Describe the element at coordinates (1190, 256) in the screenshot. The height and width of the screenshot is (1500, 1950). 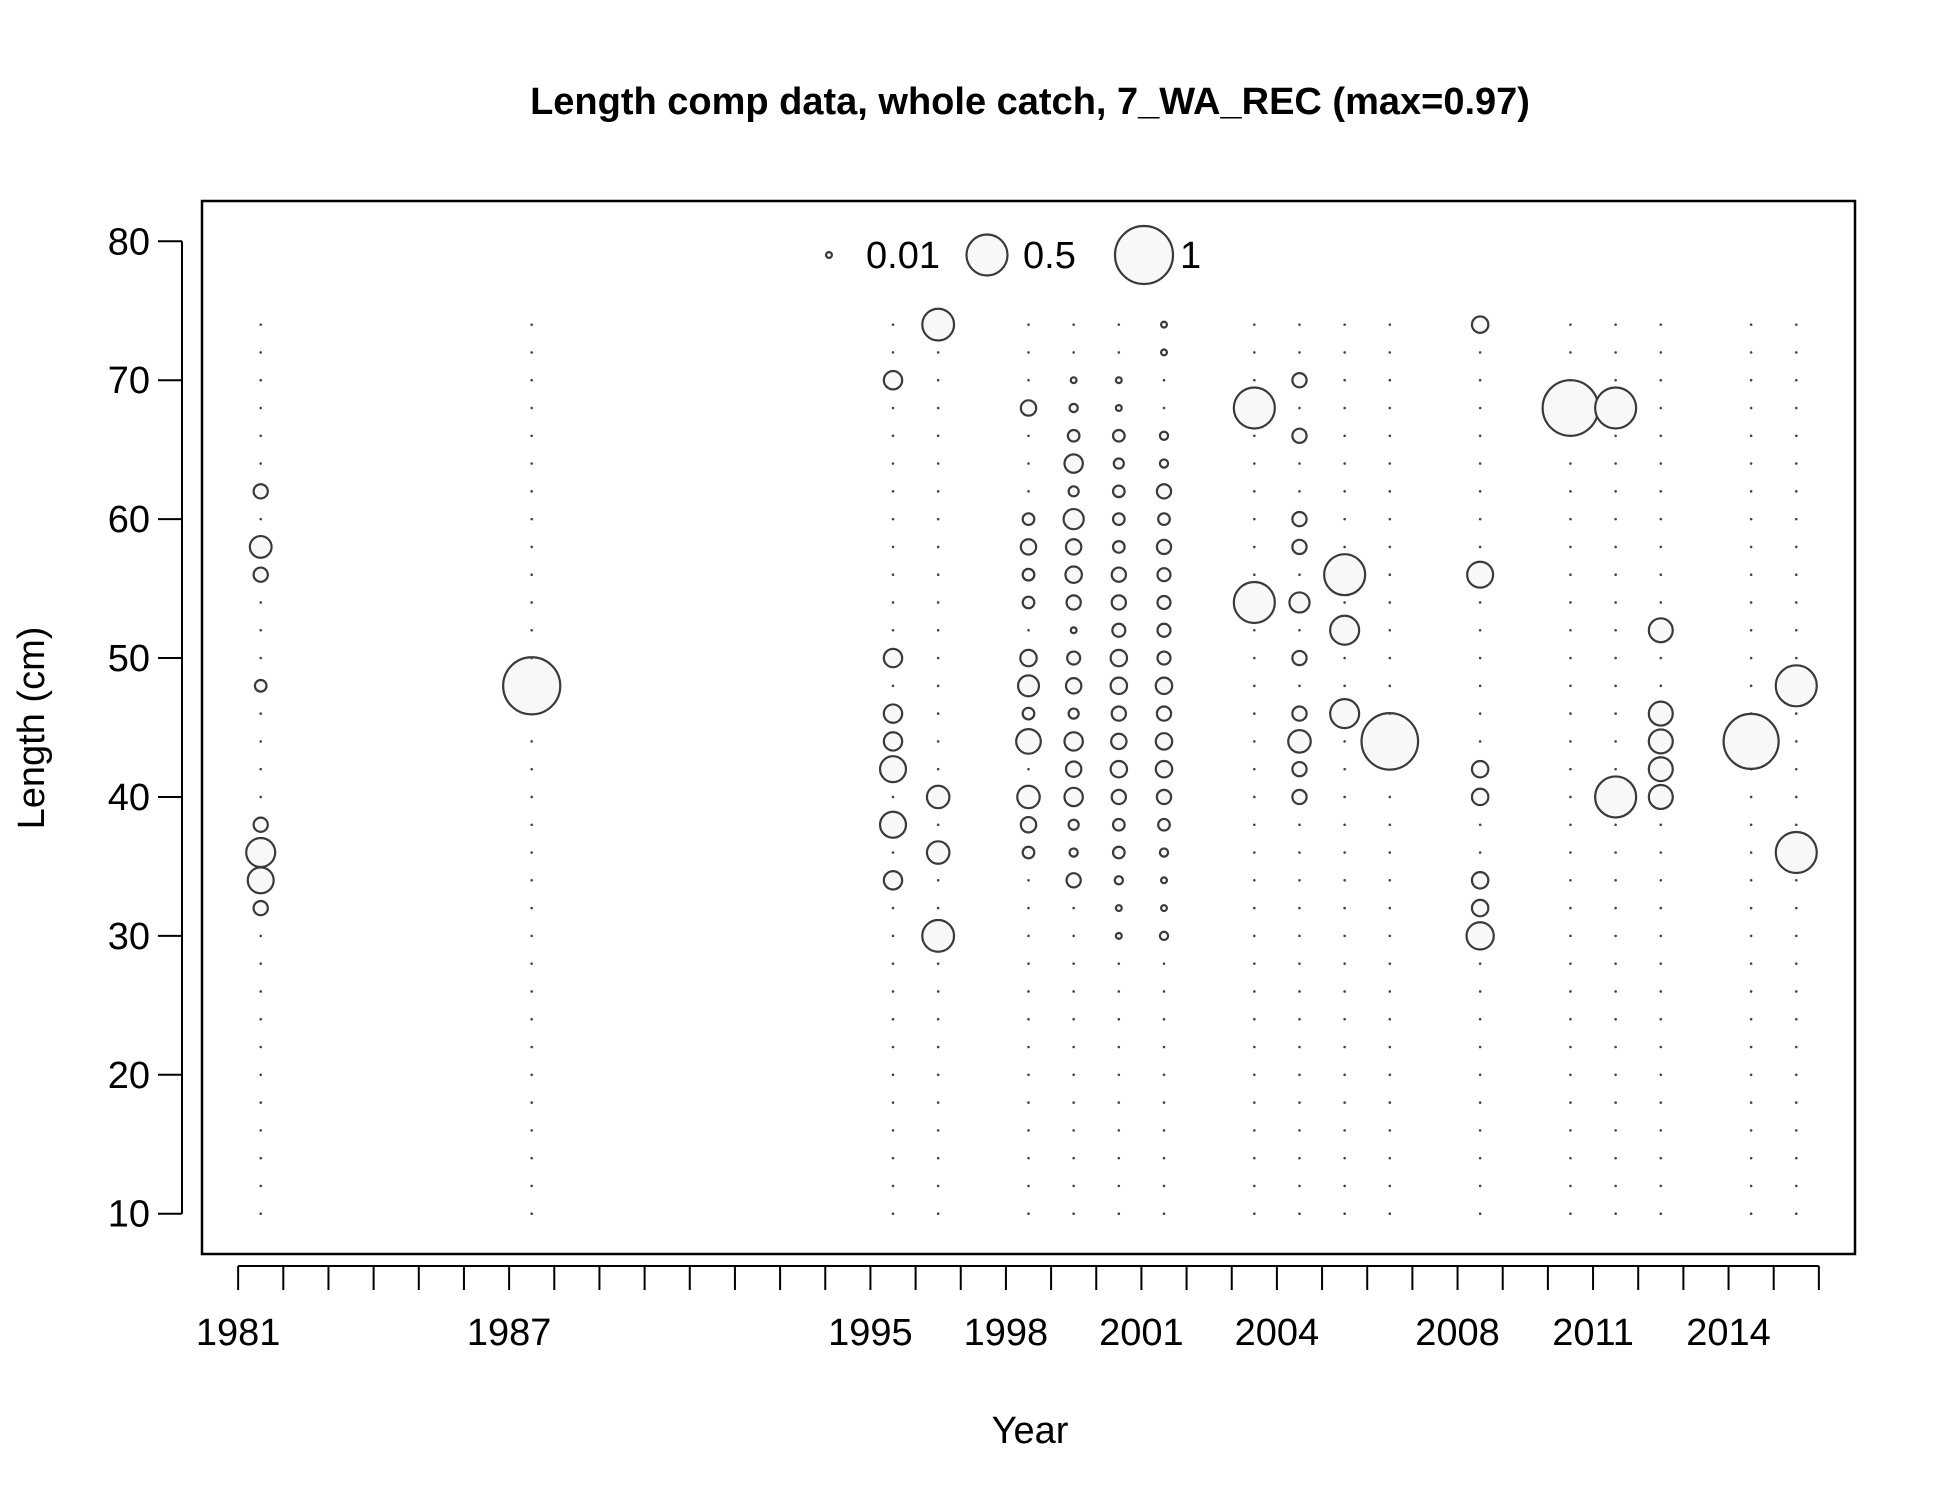
I see `legend-label: 1` at that location.